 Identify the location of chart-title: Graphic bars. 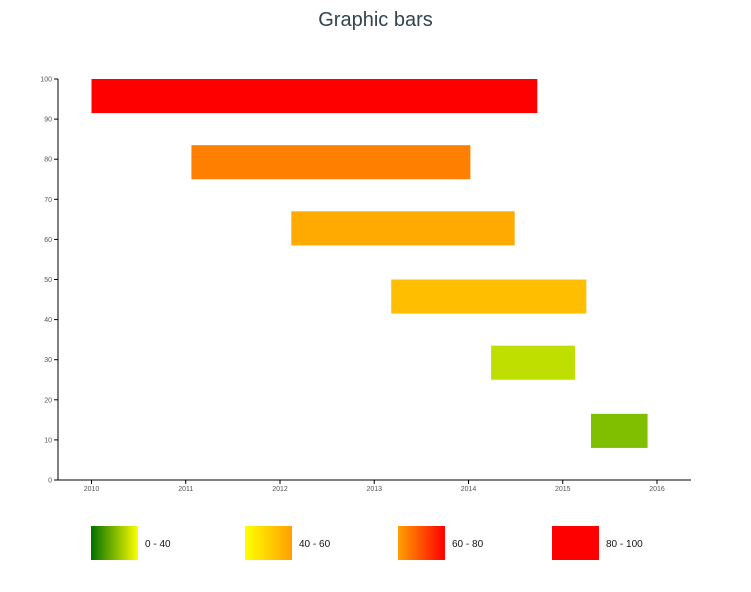
(375, 20).